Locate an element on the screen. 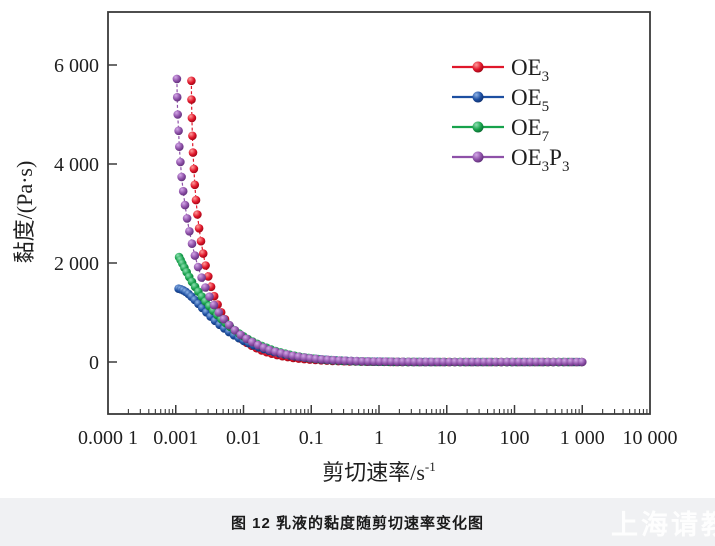 This screenshot has height=546, width=715. watermark: 上海请教 is located at coordinates (663, 525).